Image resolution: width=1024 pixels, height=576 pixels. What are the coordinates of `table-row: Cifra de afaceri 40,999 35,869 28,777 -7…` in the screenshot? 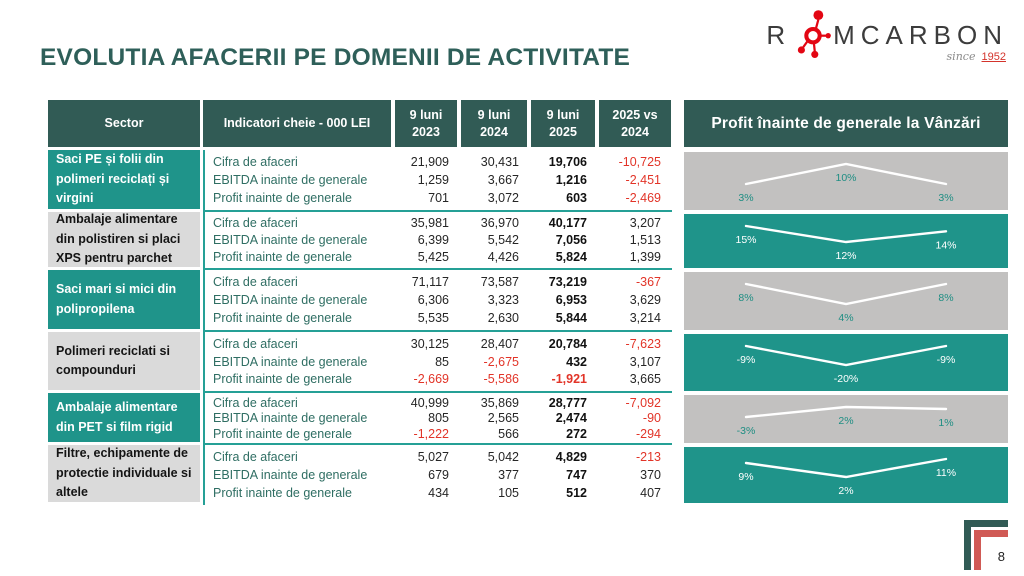 It's located at (438, 403).